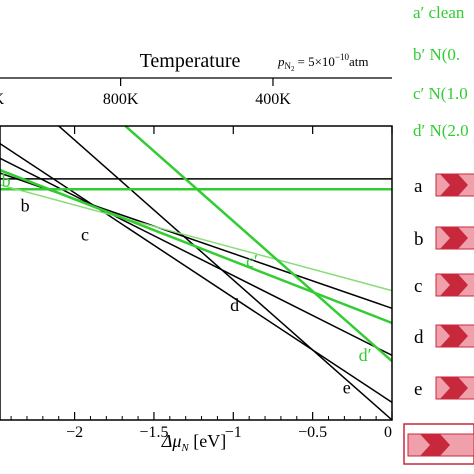  I want to click on x-axis-title: ΔμN [eV], so click(193, 442).